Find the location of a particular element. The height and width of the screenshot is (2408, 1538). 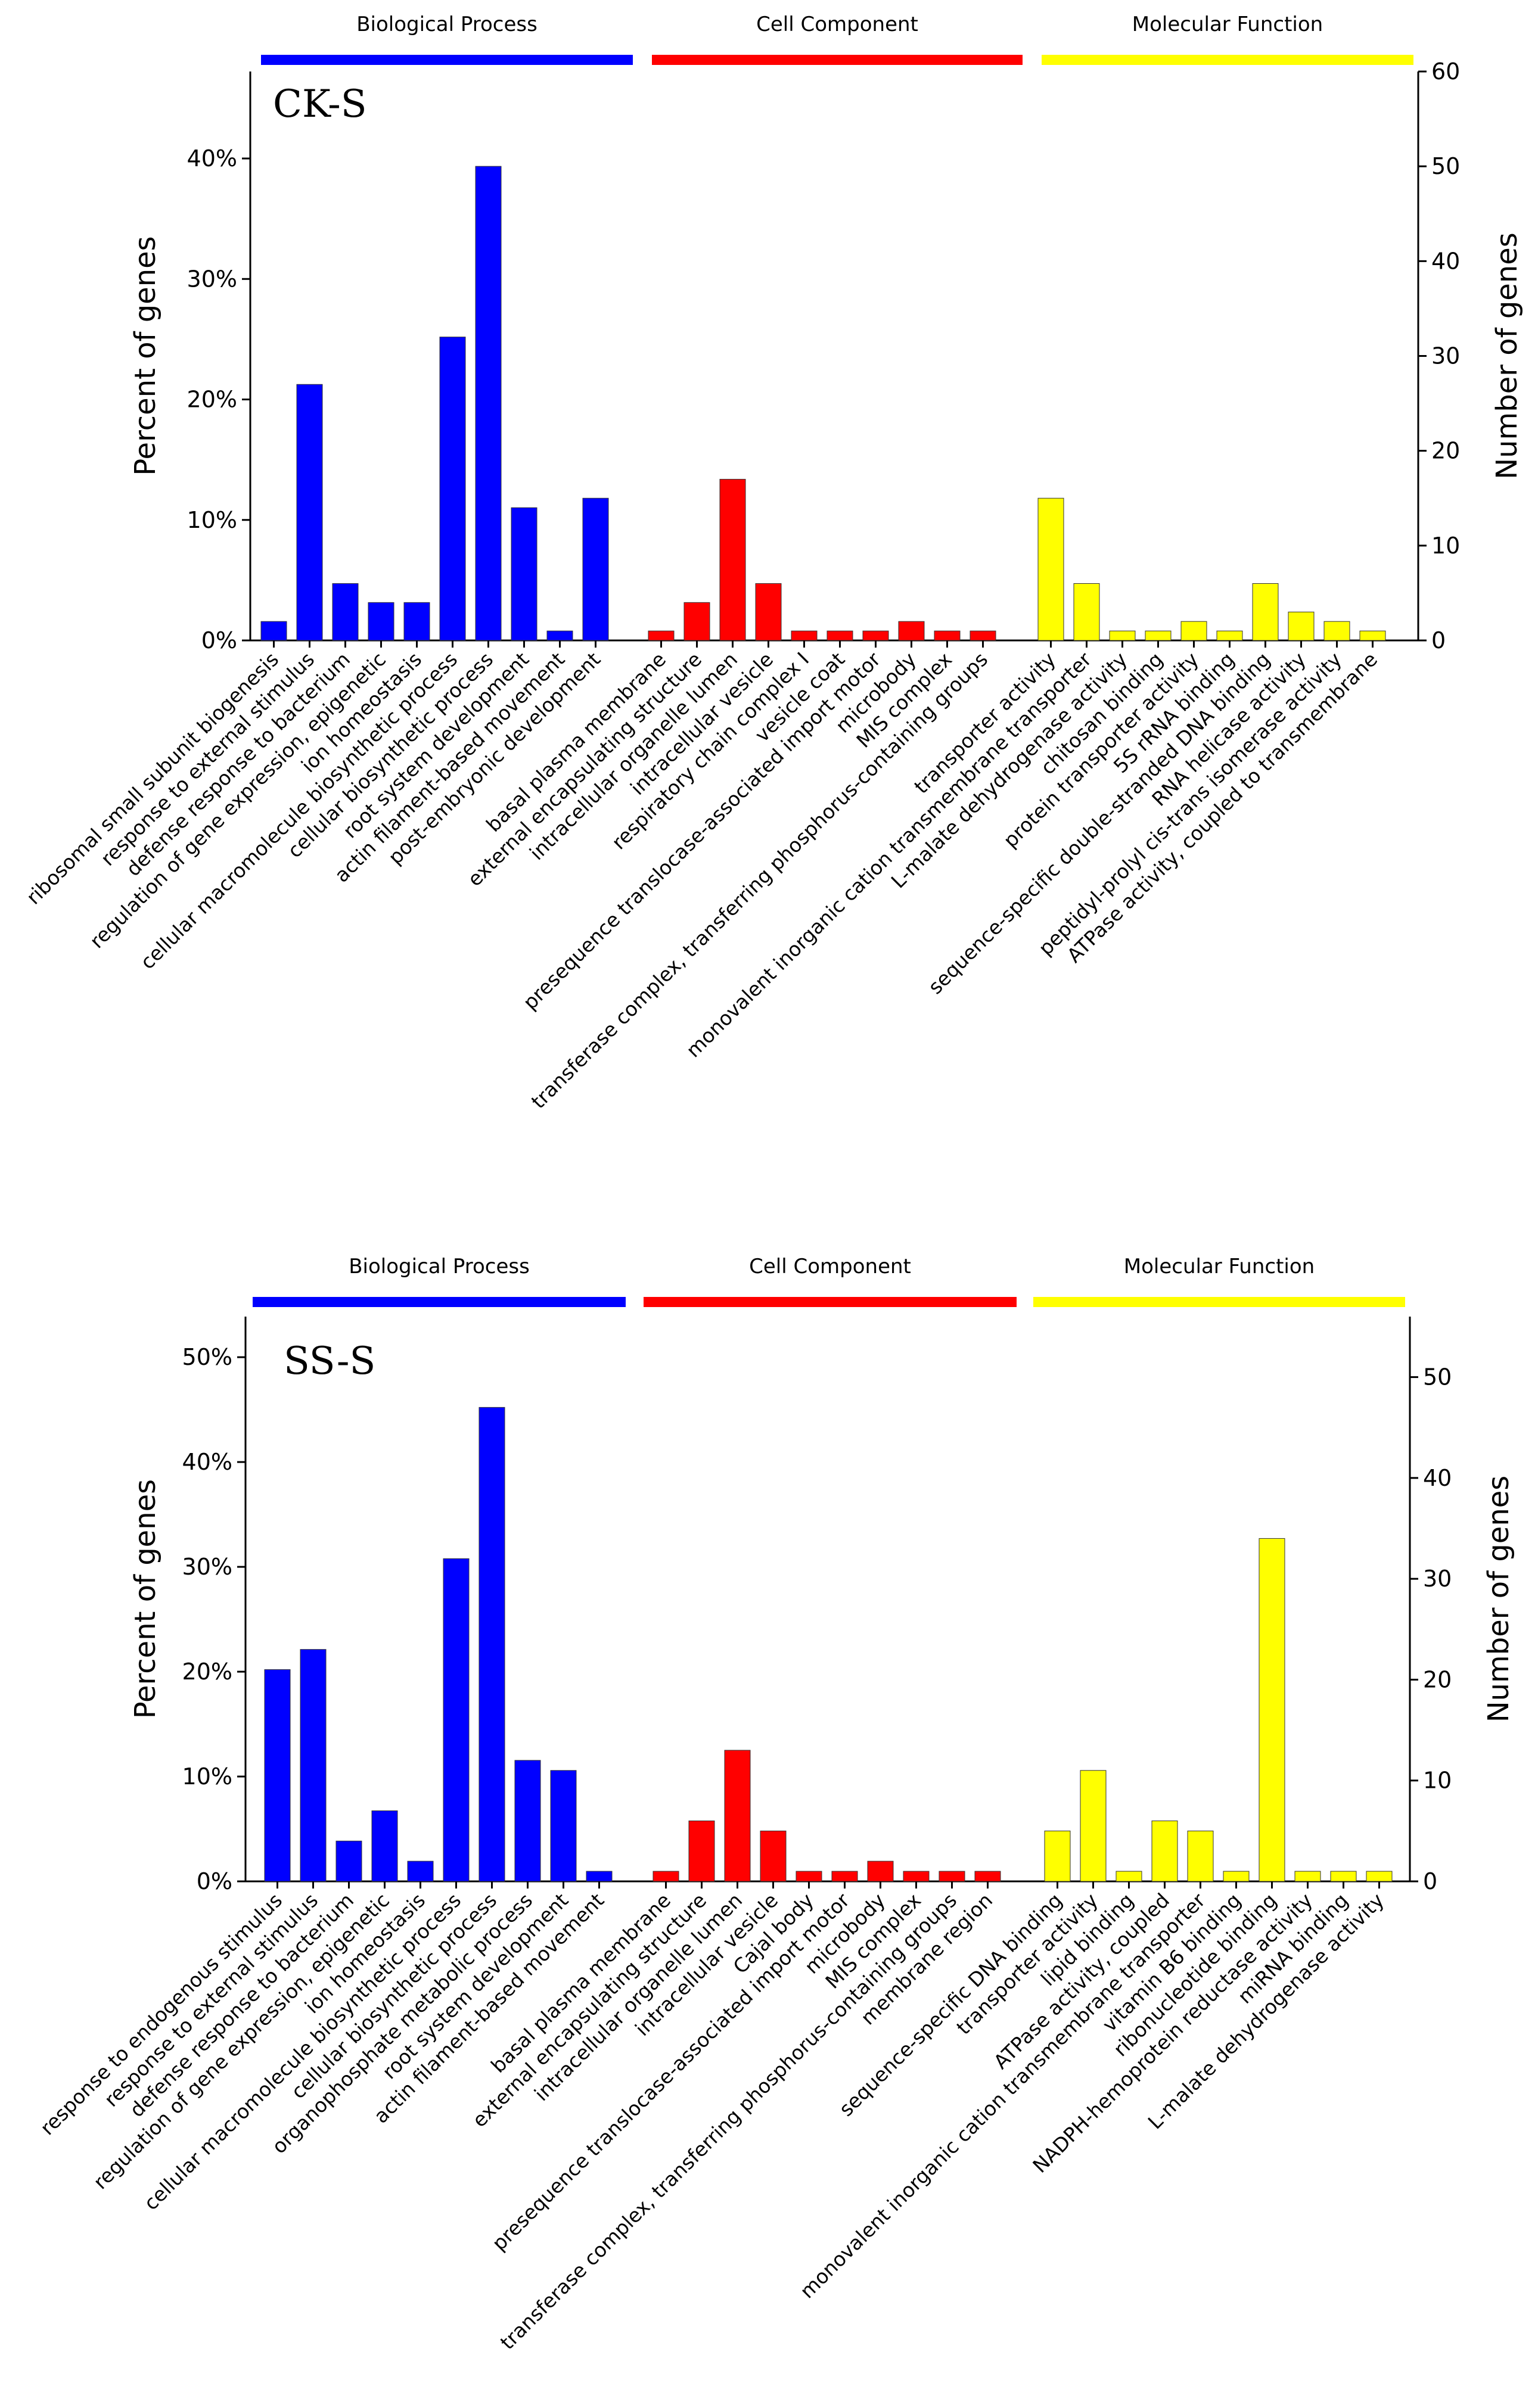

panel-label: SS-S is located at coordinates (329, 1361).